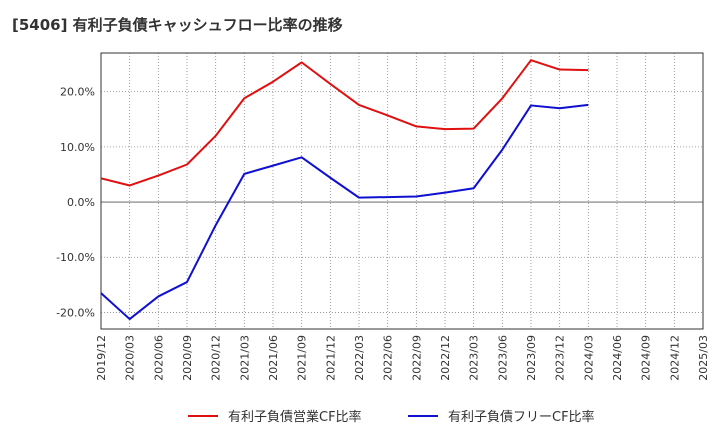  Describe the element at coordinates (244, 358) in the screenshot. I see `x-tick-label: 2021/03` at that location.